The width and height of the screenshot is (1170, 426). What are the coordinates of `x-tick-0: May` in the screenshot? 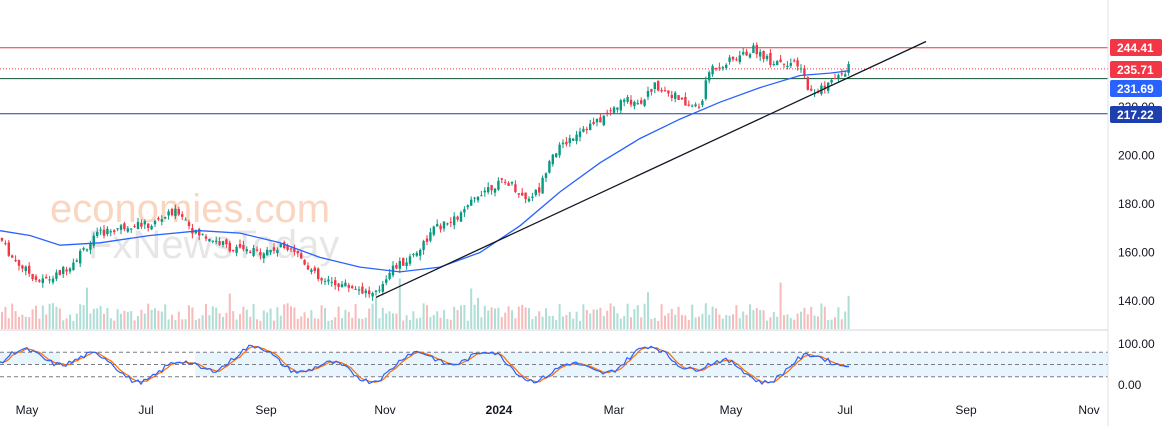 It's located at (27, 410).